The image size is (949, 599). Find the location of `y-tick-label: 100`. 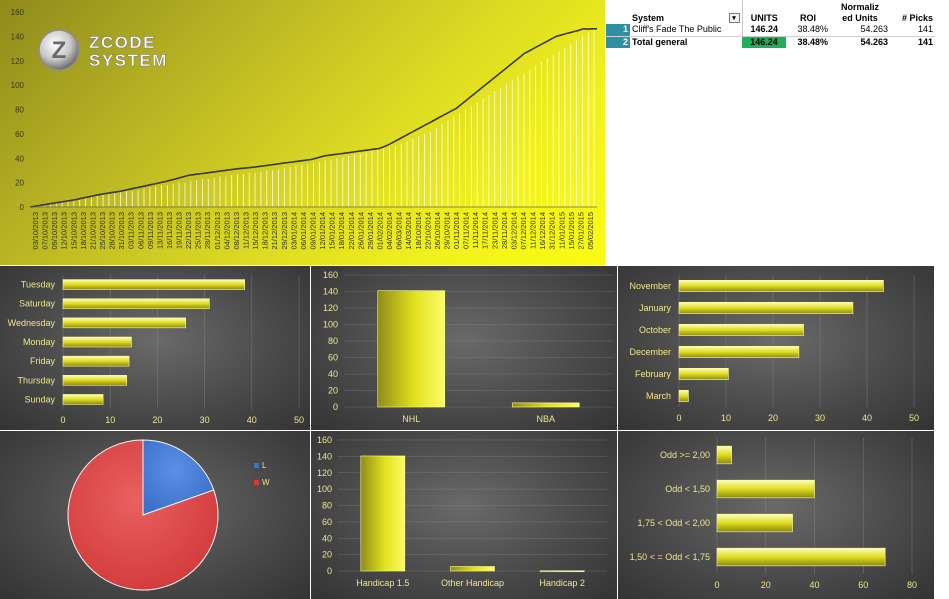

y-tick-label: 100 is located at coordinates (324, 489).